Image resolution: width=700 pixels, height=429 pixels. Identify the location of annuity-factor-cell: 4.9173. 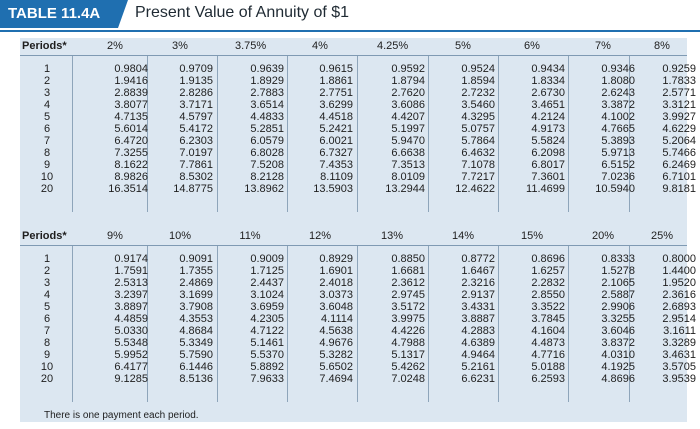
(548, 129).